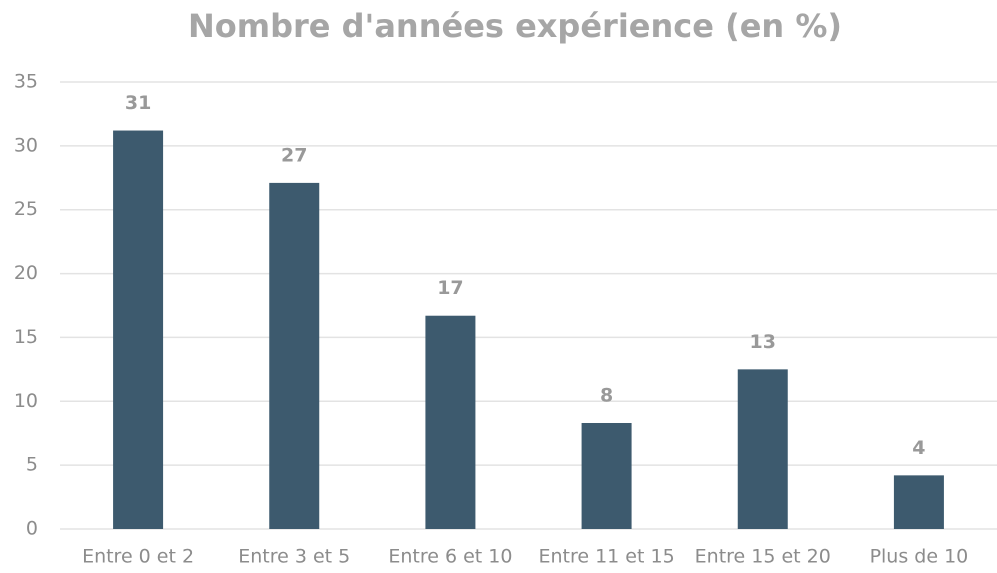  Describe the element at coordinates (26, 273) in the screenshot. I see `y-tick-label: 20` at that location.